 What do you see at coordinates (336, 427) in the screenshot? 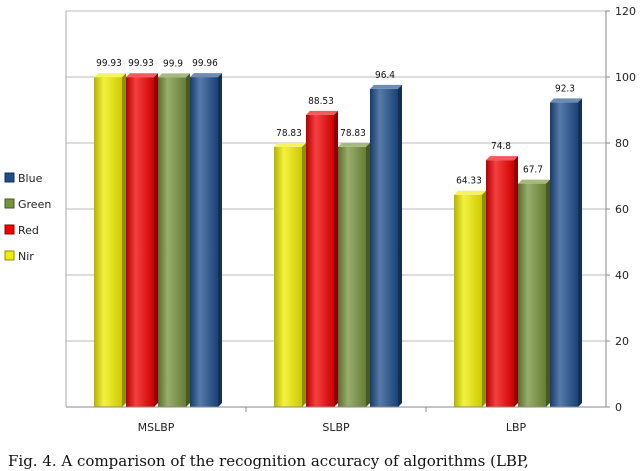
I see `x-category-label: SLBP` at bounding box center [336, 427].